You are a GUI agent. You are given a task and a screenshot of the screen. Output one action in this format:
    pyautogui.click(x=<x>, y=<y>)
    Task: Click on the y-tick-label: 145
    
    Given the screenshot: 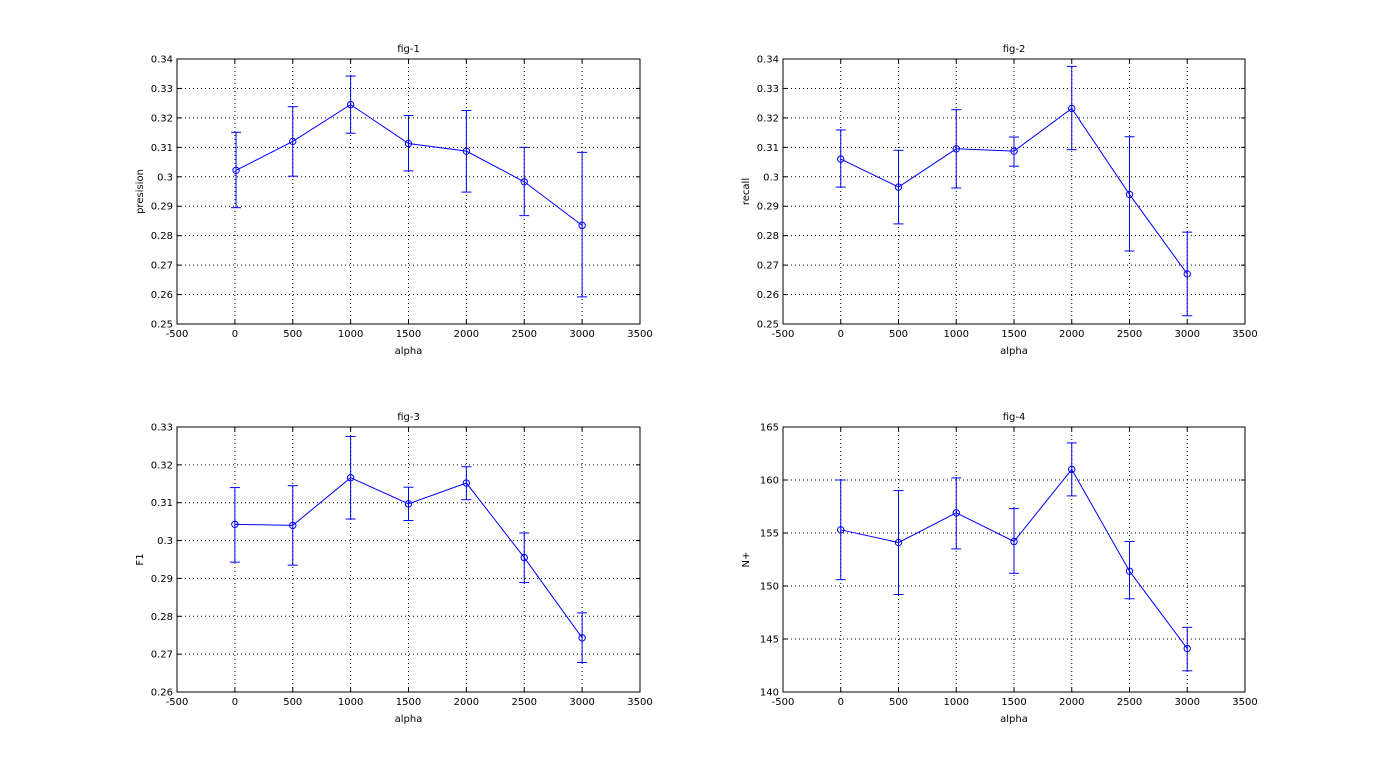 What is the action you would take?
    pyautogui.click(x=769, y=640)
    